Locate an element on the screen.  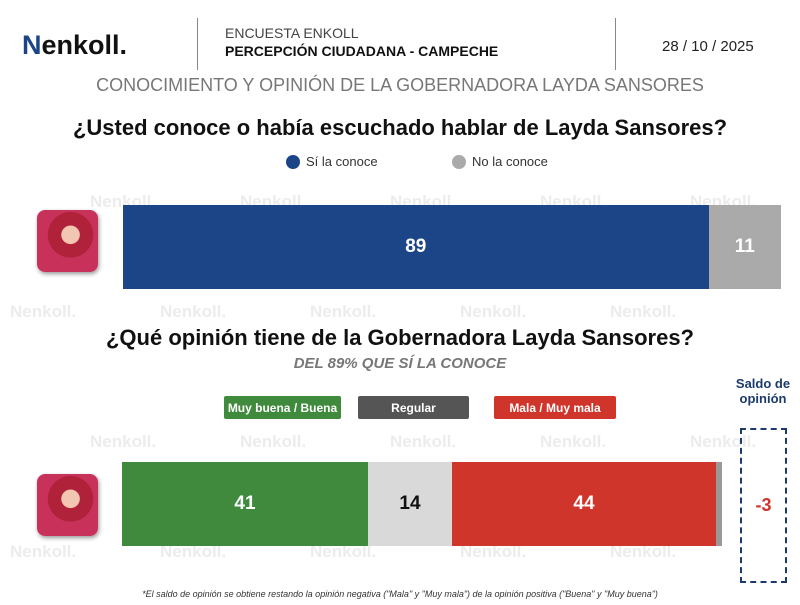
knowledge-bar: 89 11 is located at coordinates (452, 247).